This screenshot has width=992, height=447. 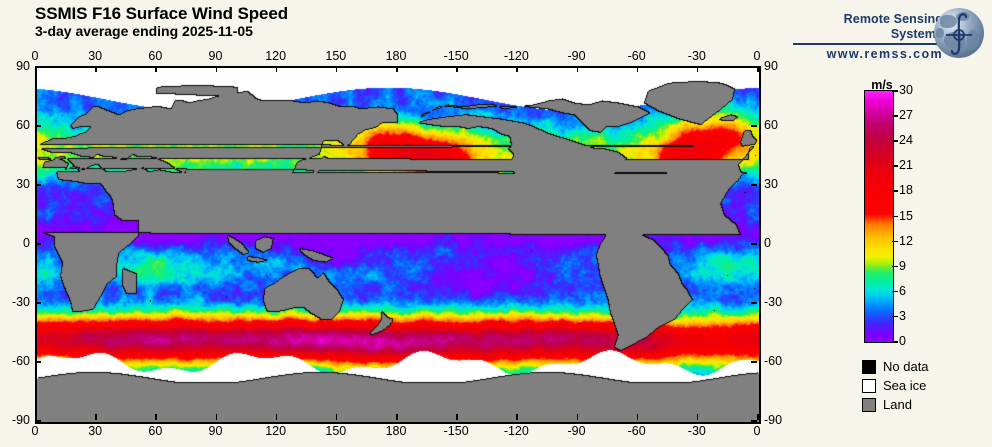 I want to click on page-subtitle: 3-day average ending 2025-11-05, so click(x=144, y=31).